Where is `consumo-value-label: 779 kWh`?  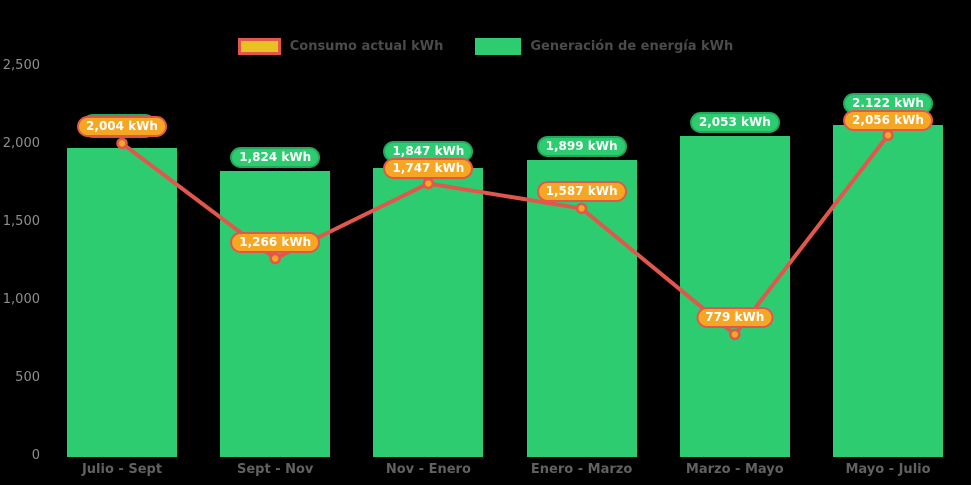
consumo-value-label: 779 kWh is located at coordinates (735, 318).